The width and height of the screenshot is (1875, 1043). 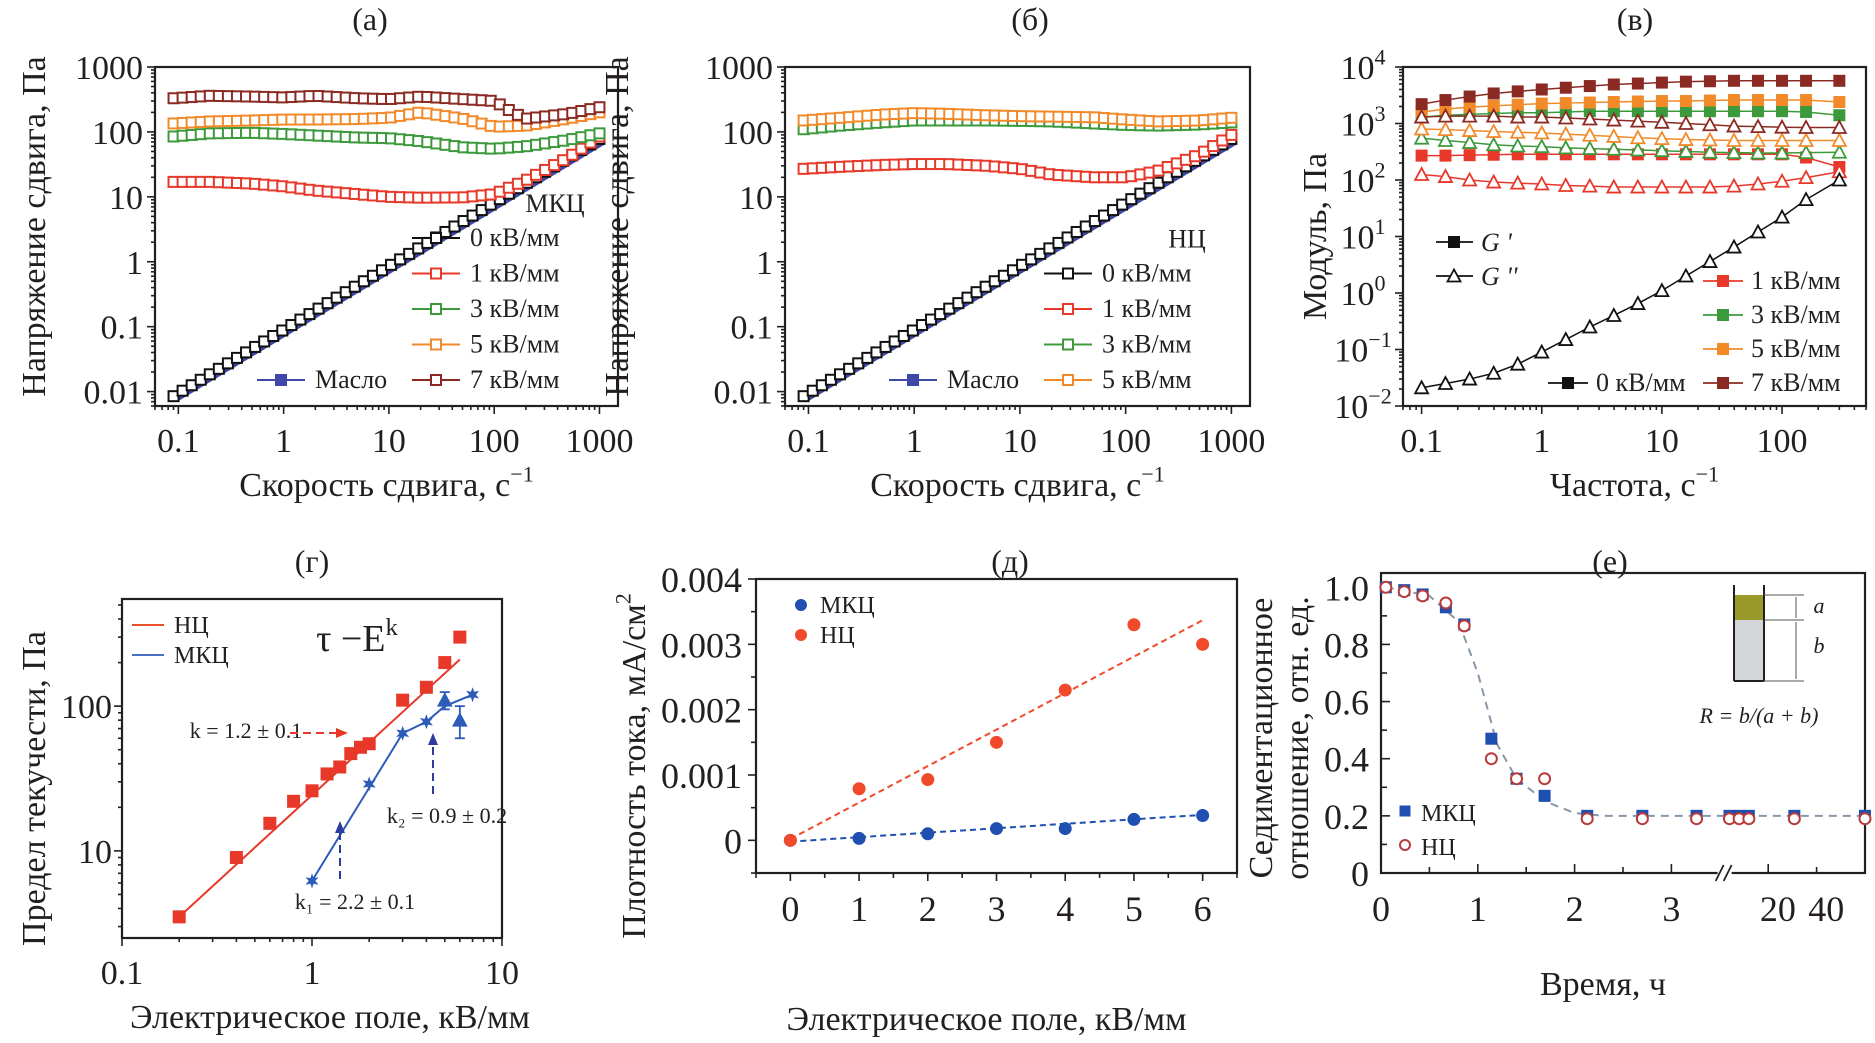 What do you see at coordinates (1363, 348) in the screenshot?
I see `y-tick-label: 10⁻¹` at bounding box center [1363, 348].